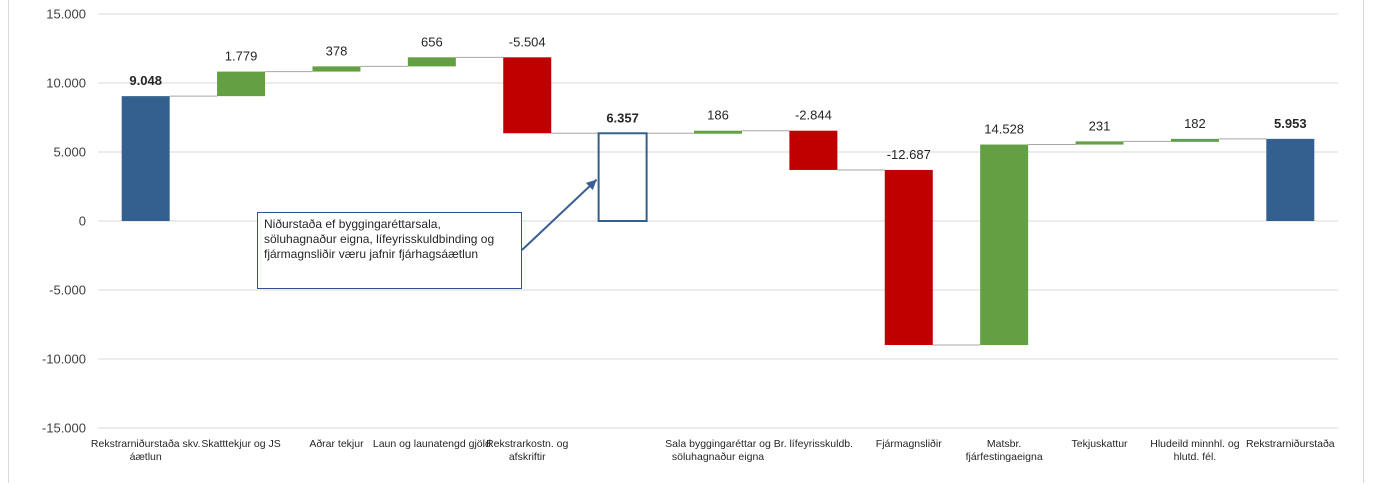  Describe the element at coordinates (1004, 444) in the screenshot. I see `x-category-label: Matsbr.` at that location.